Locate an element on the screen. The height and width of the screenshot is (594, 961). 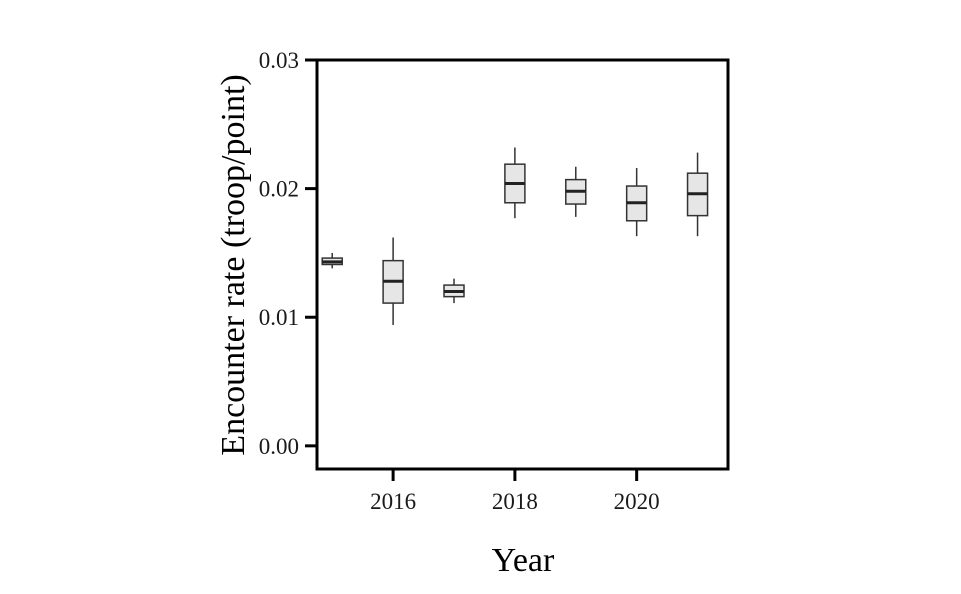
x-tick-label: 2016 is located at coordinates (393, 501).